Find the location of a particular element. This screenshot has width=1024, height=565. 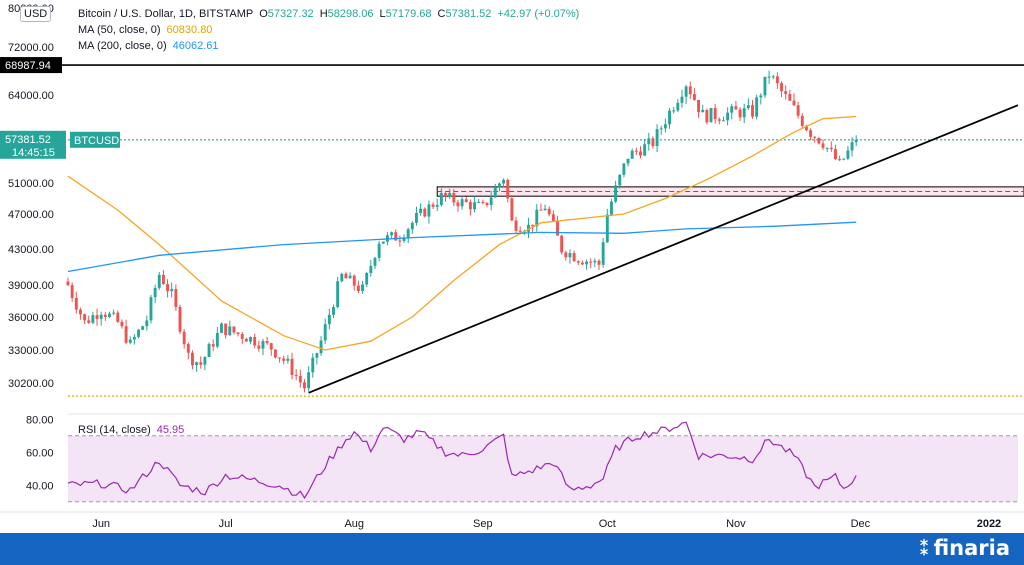

legend-ma50: MA (50, close, 0) 60830.80 is located at coordinates (328, 30).